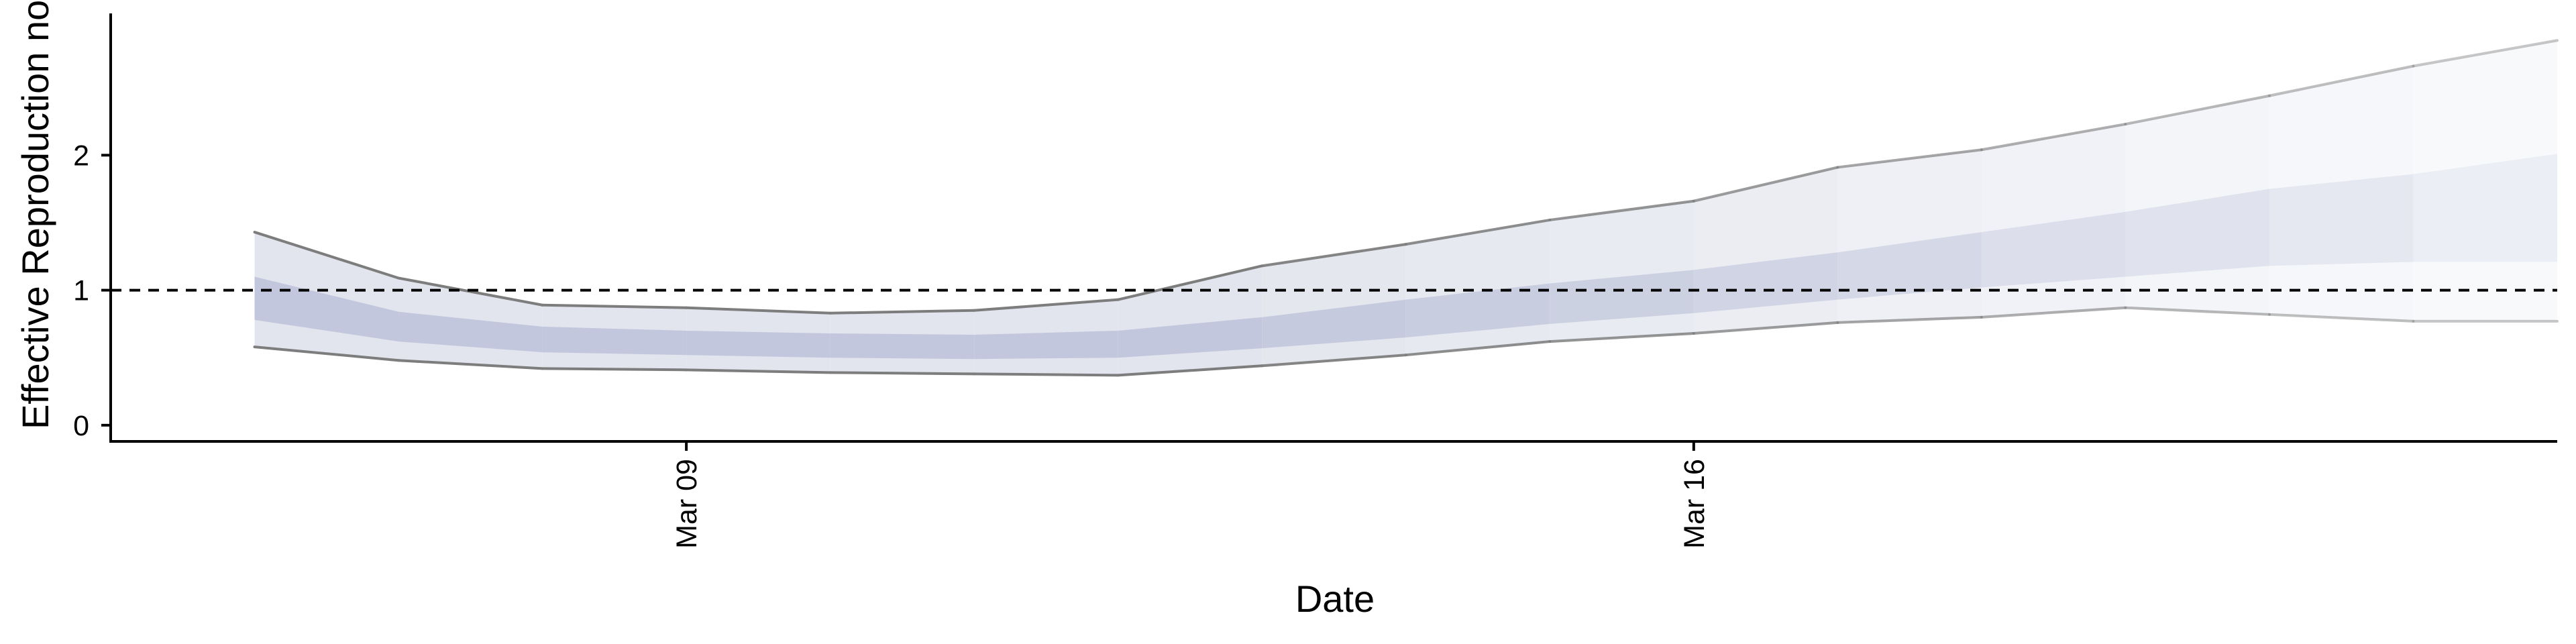  I want to click on y-tick-label: 2, so click(81, 156).